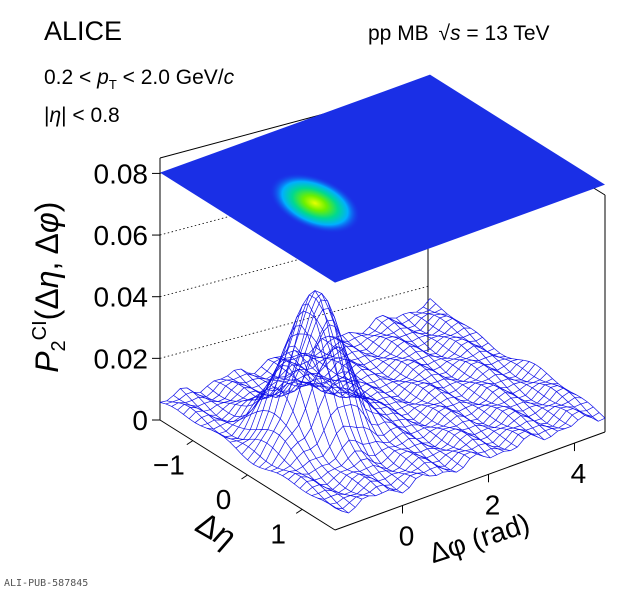 This screenshot has height=595, width=620. What do you see at coordinates (121, 173) in the screenshot?
I see `z-tick-label: 0.08` at bounding box center [121, 173].